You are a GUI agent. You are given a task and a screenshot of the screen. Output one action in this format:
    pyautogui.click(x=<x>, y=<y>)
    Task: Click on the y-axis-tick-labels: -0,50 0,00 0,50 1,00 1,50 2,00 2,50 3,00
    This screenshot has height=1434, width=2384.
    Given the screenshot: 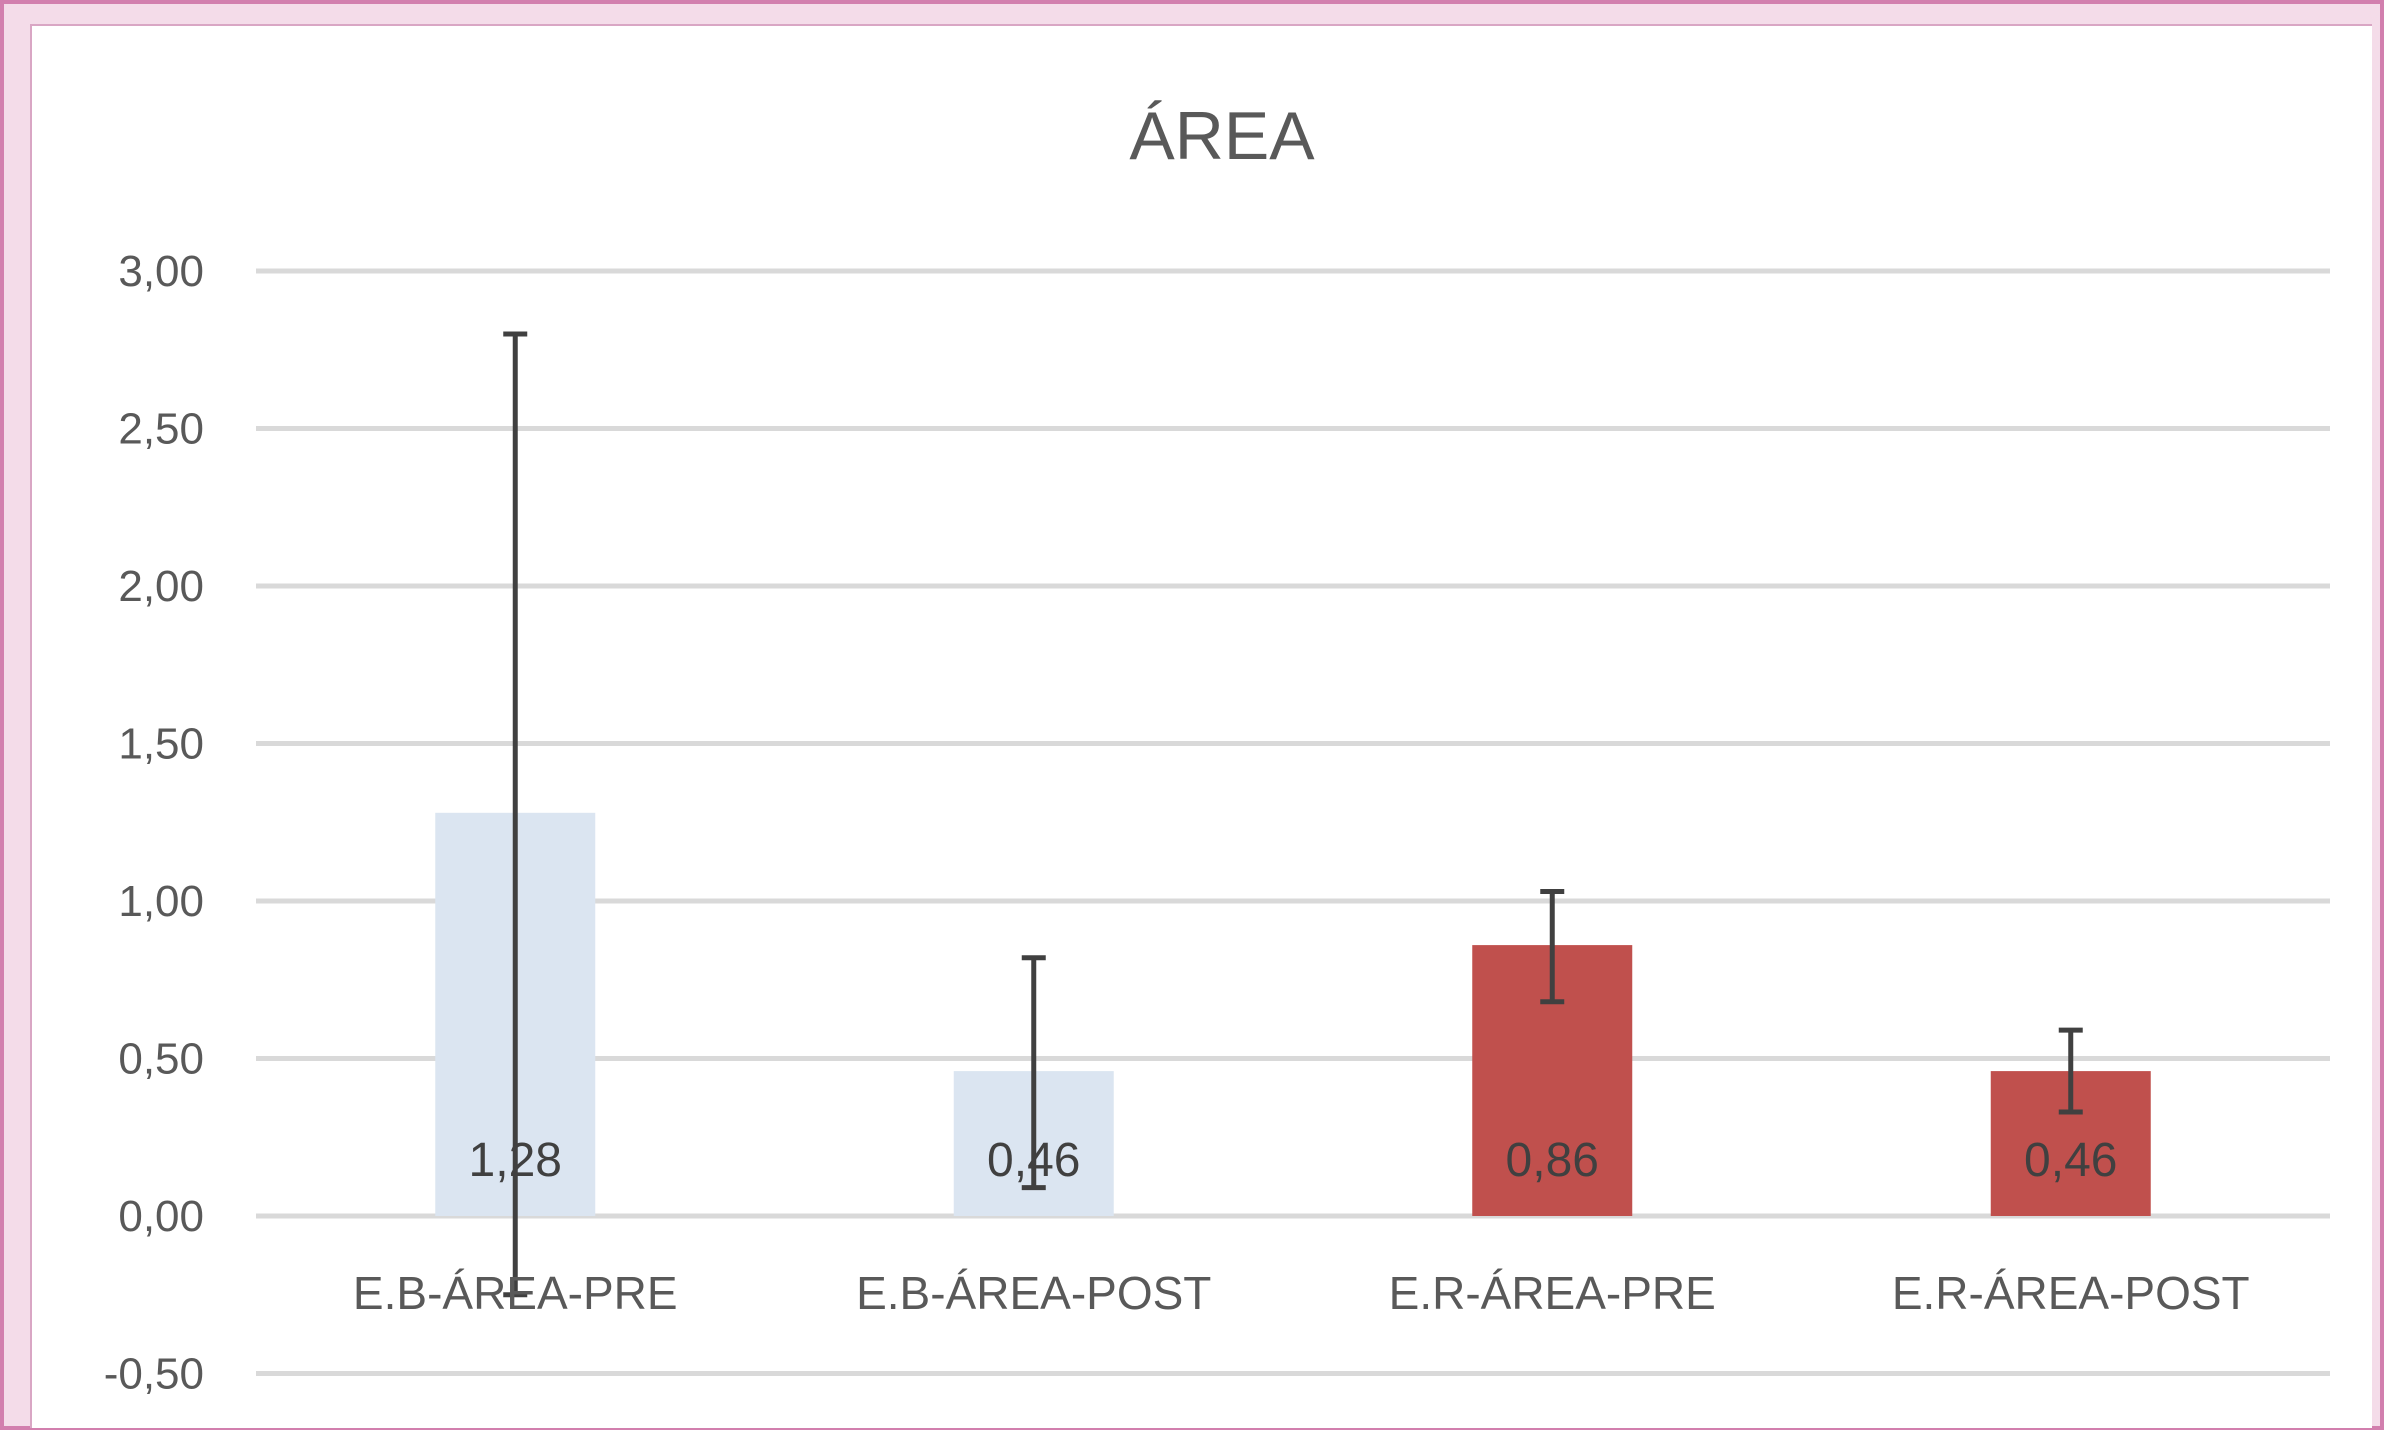 What is the action you would take?
    pyautogui.click(x=154, y=823)
    